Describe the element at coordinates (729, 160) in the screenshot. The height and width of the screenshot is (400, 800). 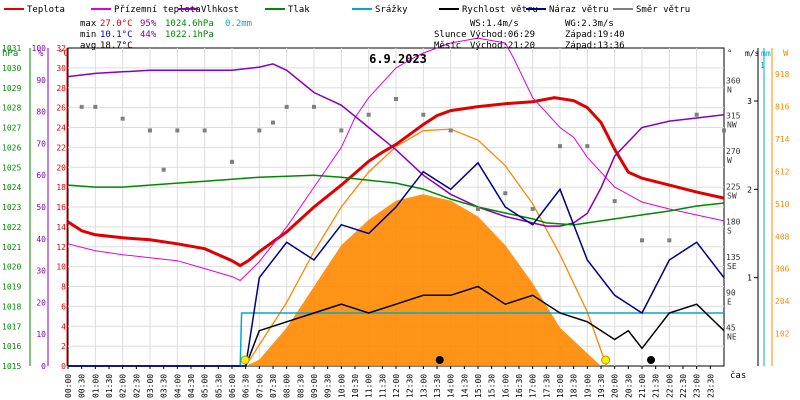
I see `direction-tick-dir: W` at that location.